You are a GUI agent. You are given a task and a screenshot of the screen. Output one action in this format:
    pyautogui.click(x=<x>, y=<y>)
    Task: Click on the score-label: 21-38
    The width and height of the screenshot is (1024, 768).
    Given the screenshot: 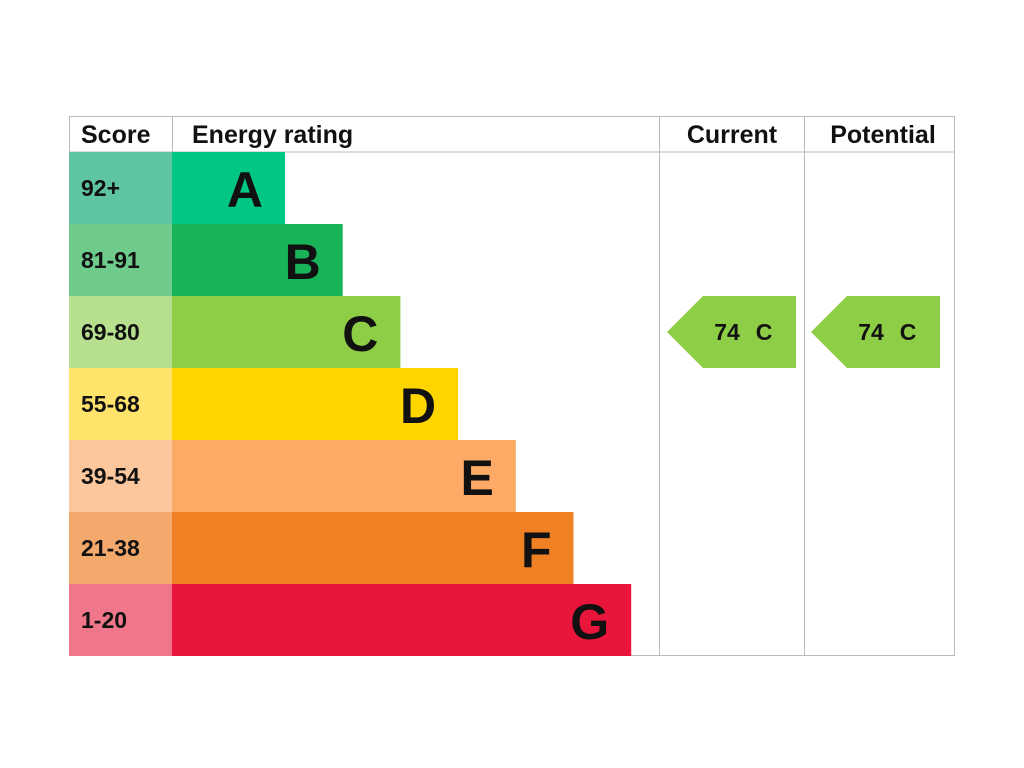 What is the action you would take?
    pyautogui.click(x=110, y=548)
    